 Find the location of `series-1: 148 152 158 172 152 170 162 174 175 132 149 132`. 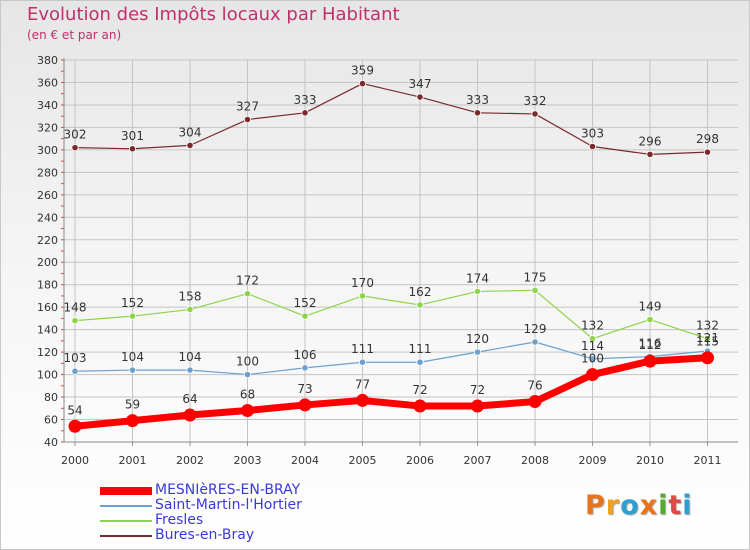

series-1: 148 152 158 172 152 170 162 174 175 132 149 132 is located at coordinates (391, 306).